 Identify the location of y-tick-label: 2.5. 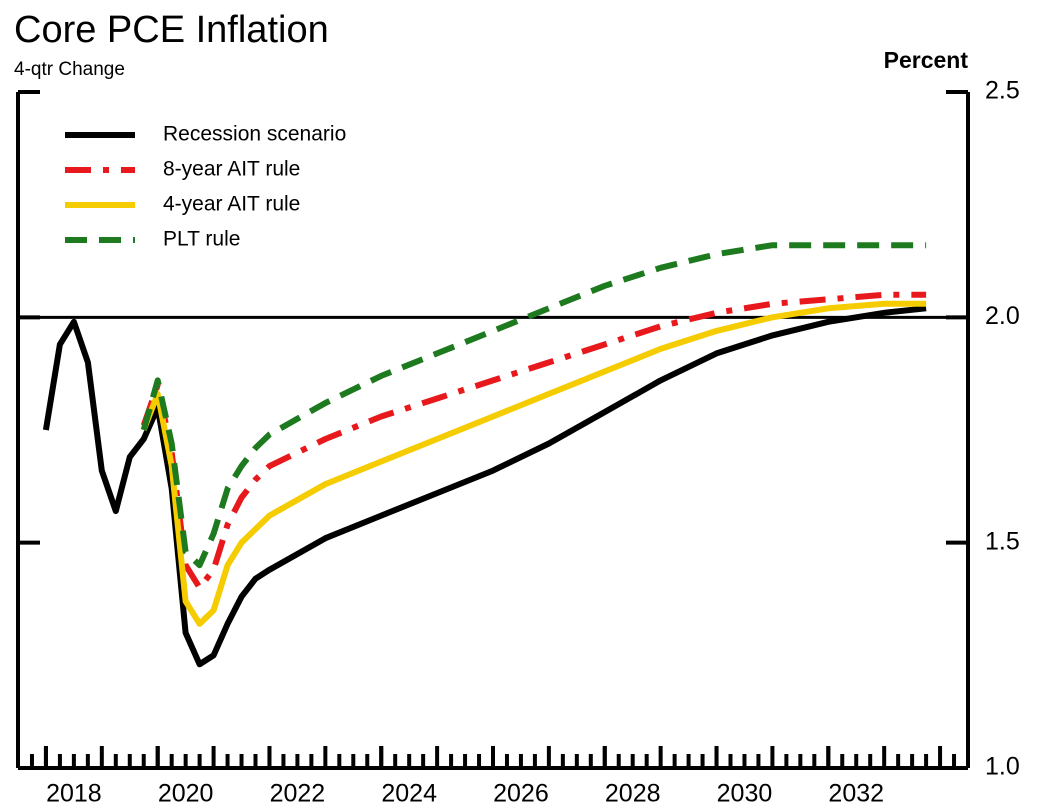
(1002, 91).